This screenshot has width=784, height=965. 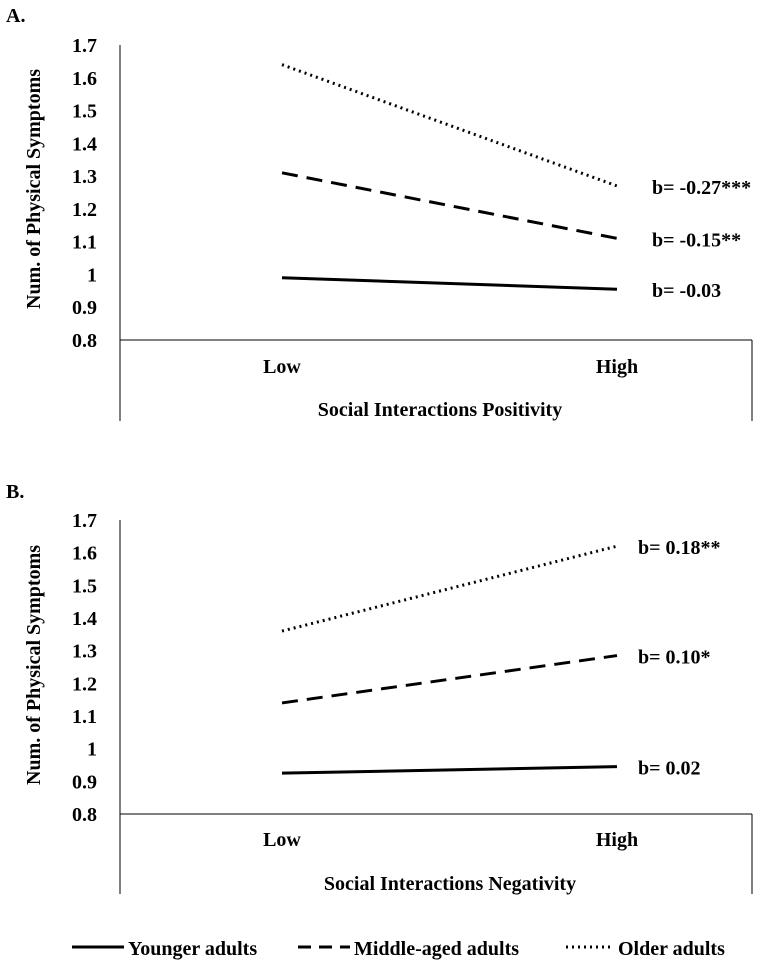 What do you see at coordinates (674, 658) in the screenshot?
I see `slope-annotation: b= 0.10*` at bounding box center [674, 658].